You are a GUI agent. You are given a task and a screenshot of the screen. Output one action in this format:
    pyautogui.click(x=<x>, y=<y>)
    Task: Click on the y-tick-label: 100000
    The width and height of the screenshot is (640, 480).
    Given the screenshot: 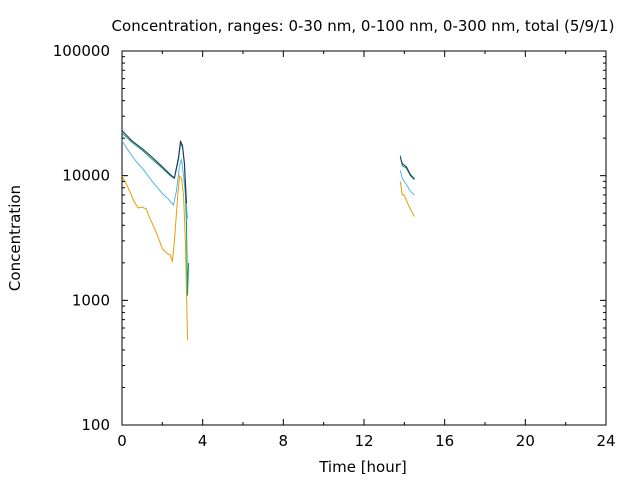 What is the action you would take?
    pyautogui.click(x=81, y=51)
    